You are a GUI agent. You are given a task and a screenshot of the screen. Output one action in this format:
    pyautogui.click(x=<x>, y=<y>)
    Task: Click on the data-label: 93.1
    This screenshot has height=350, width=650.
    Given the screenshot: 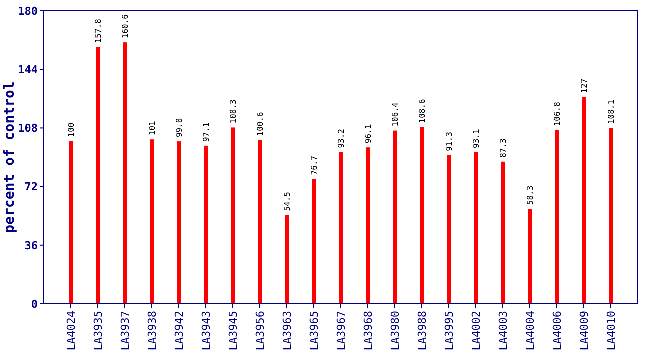 What is the action you would take?
    pyautogui.click(x=476, y=138)
    